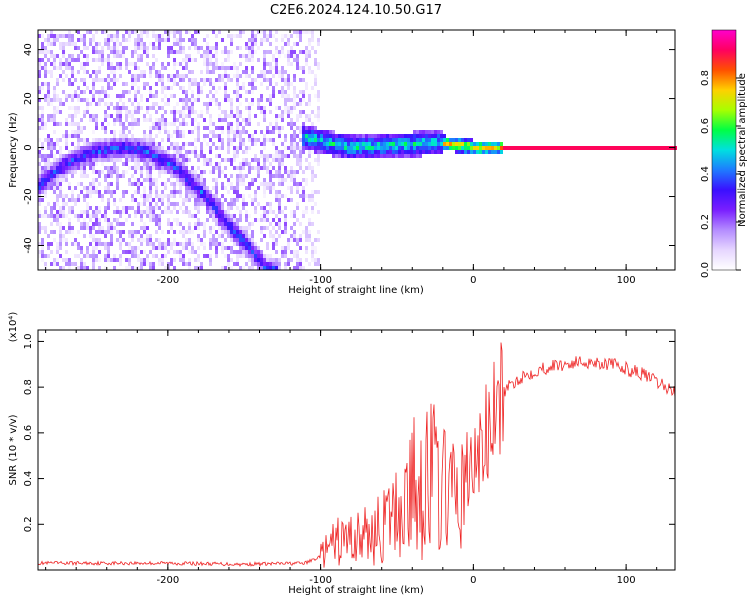 The width and height of the screenshot is (750, 600). I want to click on spectrogram-y-tick-label: 0, so click(28, 147).